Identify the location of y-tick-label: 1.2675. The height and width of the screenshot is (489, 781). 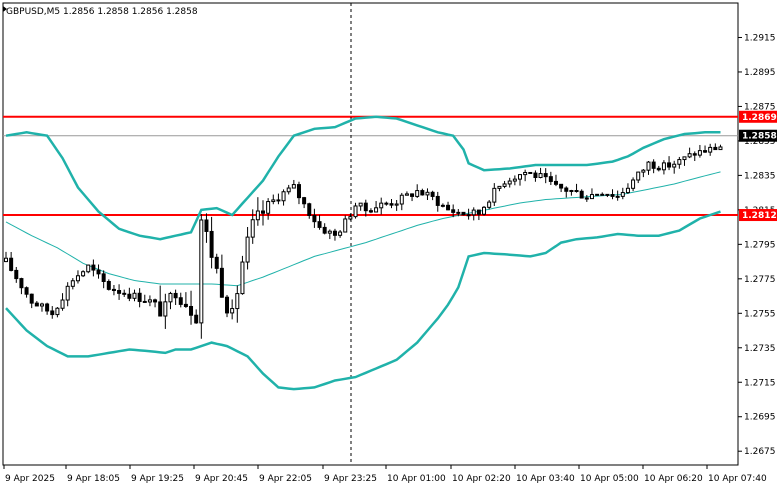
(760, 452).